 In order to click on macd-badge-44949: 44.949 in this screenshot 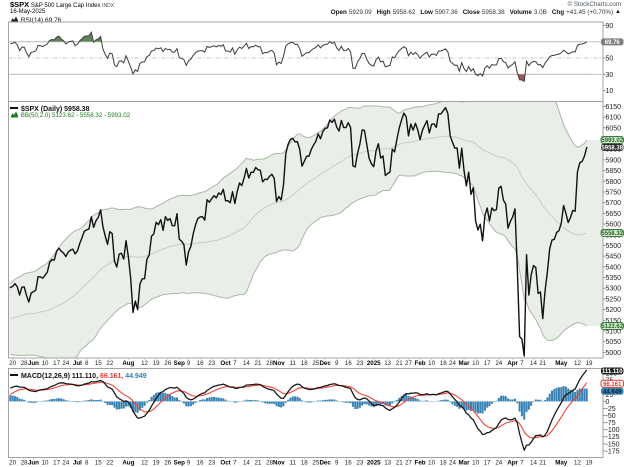, I will do `click(612, 391)`.